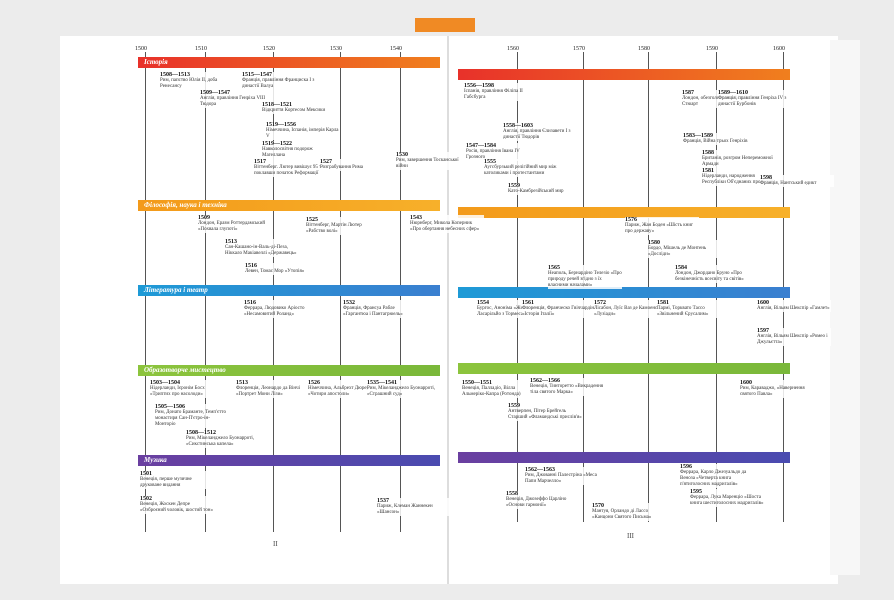 Image resolution: width=894 pixels, height=600 pixels. I want to click on spine, so click(445, 25).